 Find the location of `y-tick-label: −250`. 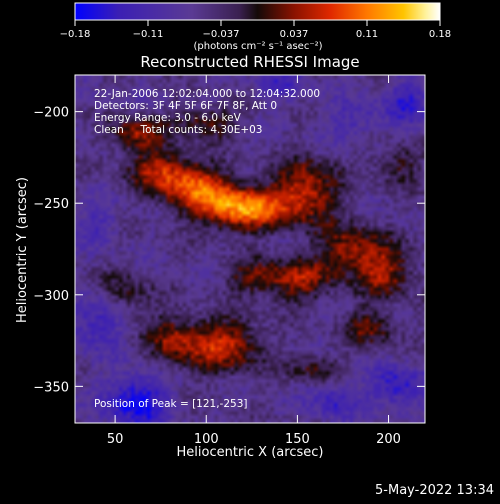

y-tick-label: −250 is located at coordinates (51, 204).